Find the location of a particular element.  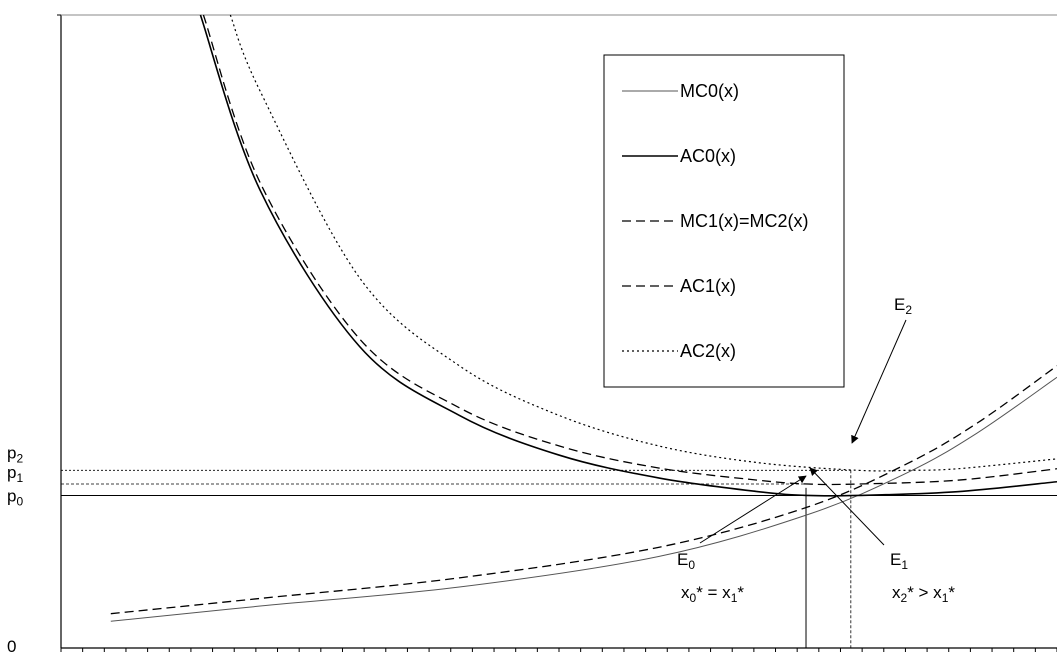

x-ticks is located at coordinates (558, 650).